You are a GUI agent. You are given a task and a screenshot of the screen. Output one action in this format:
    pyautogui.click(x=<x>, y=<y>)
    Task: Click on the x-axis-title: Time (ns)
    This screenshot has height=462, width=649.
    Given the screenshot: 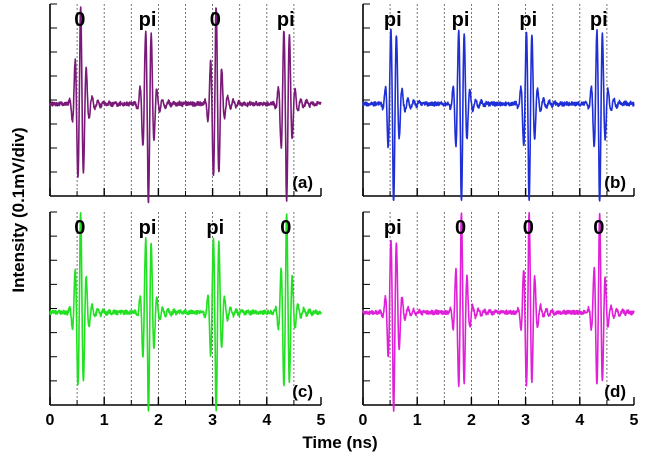 What is the action you would take?
    pyautogui.click(x=339, y=442)
    